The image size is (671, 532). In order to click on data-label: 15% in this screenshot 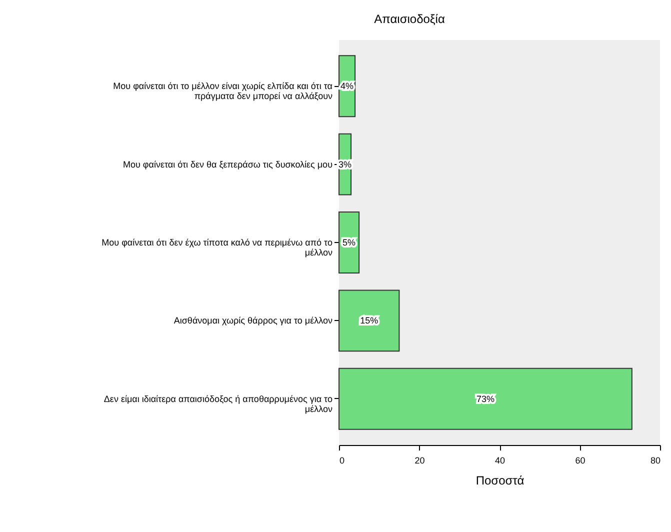, I will do `click(369, 321)`.